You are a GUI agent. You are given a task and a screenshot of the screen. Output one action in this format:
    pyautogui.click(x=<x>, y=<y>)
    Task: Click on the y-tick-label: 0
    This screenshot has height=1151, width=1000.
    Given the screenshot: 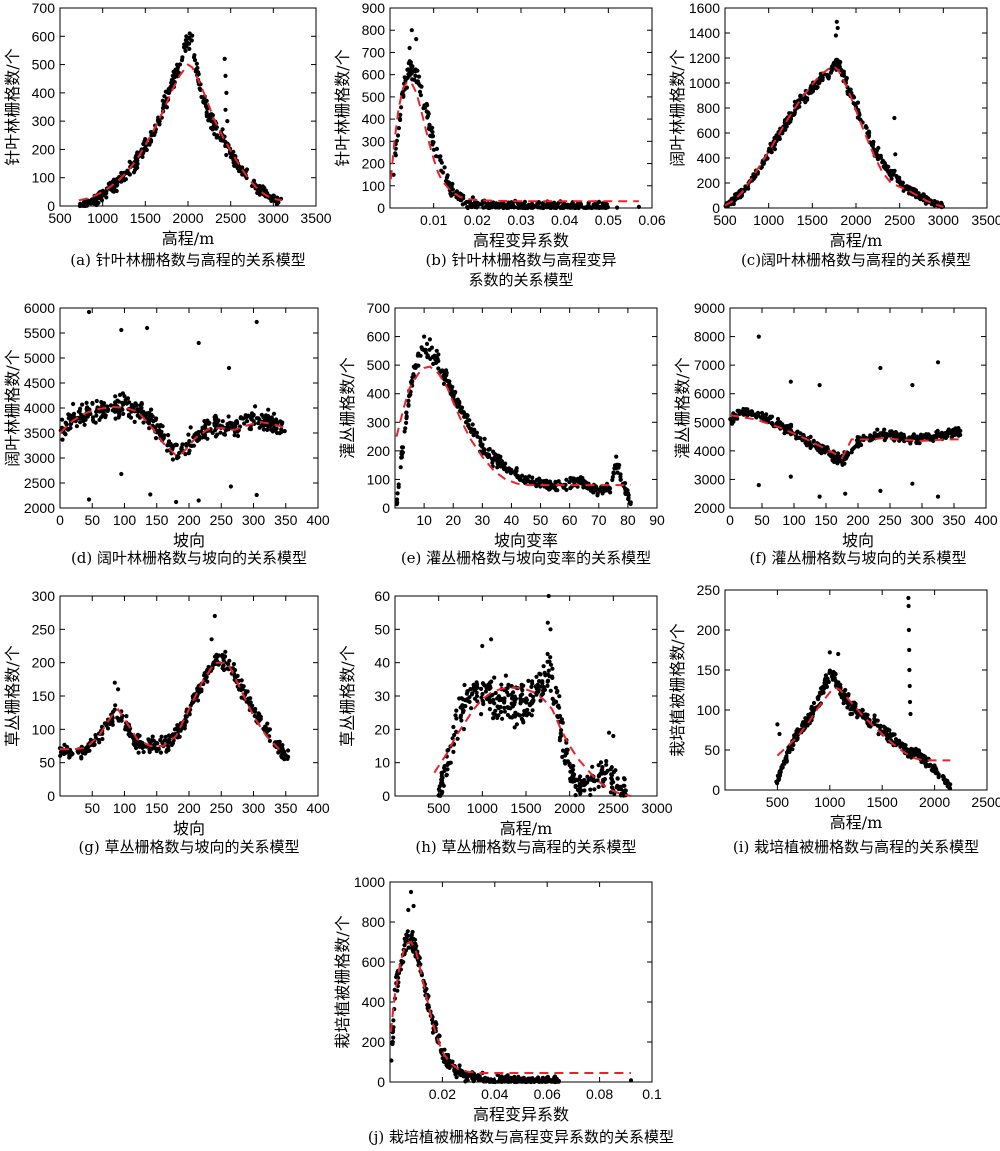 What is the action you would take?
    pyautogui.click(x=51, y=206)
    